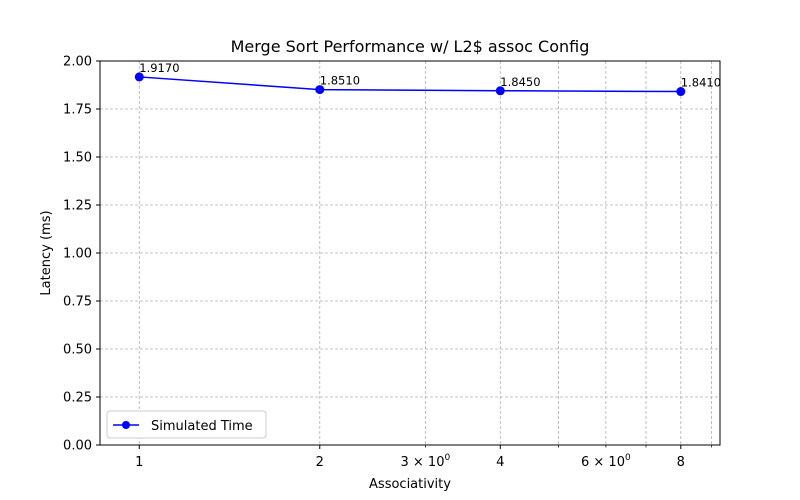  I want to click on y-tick-label: 0.00, so click(77, 446).